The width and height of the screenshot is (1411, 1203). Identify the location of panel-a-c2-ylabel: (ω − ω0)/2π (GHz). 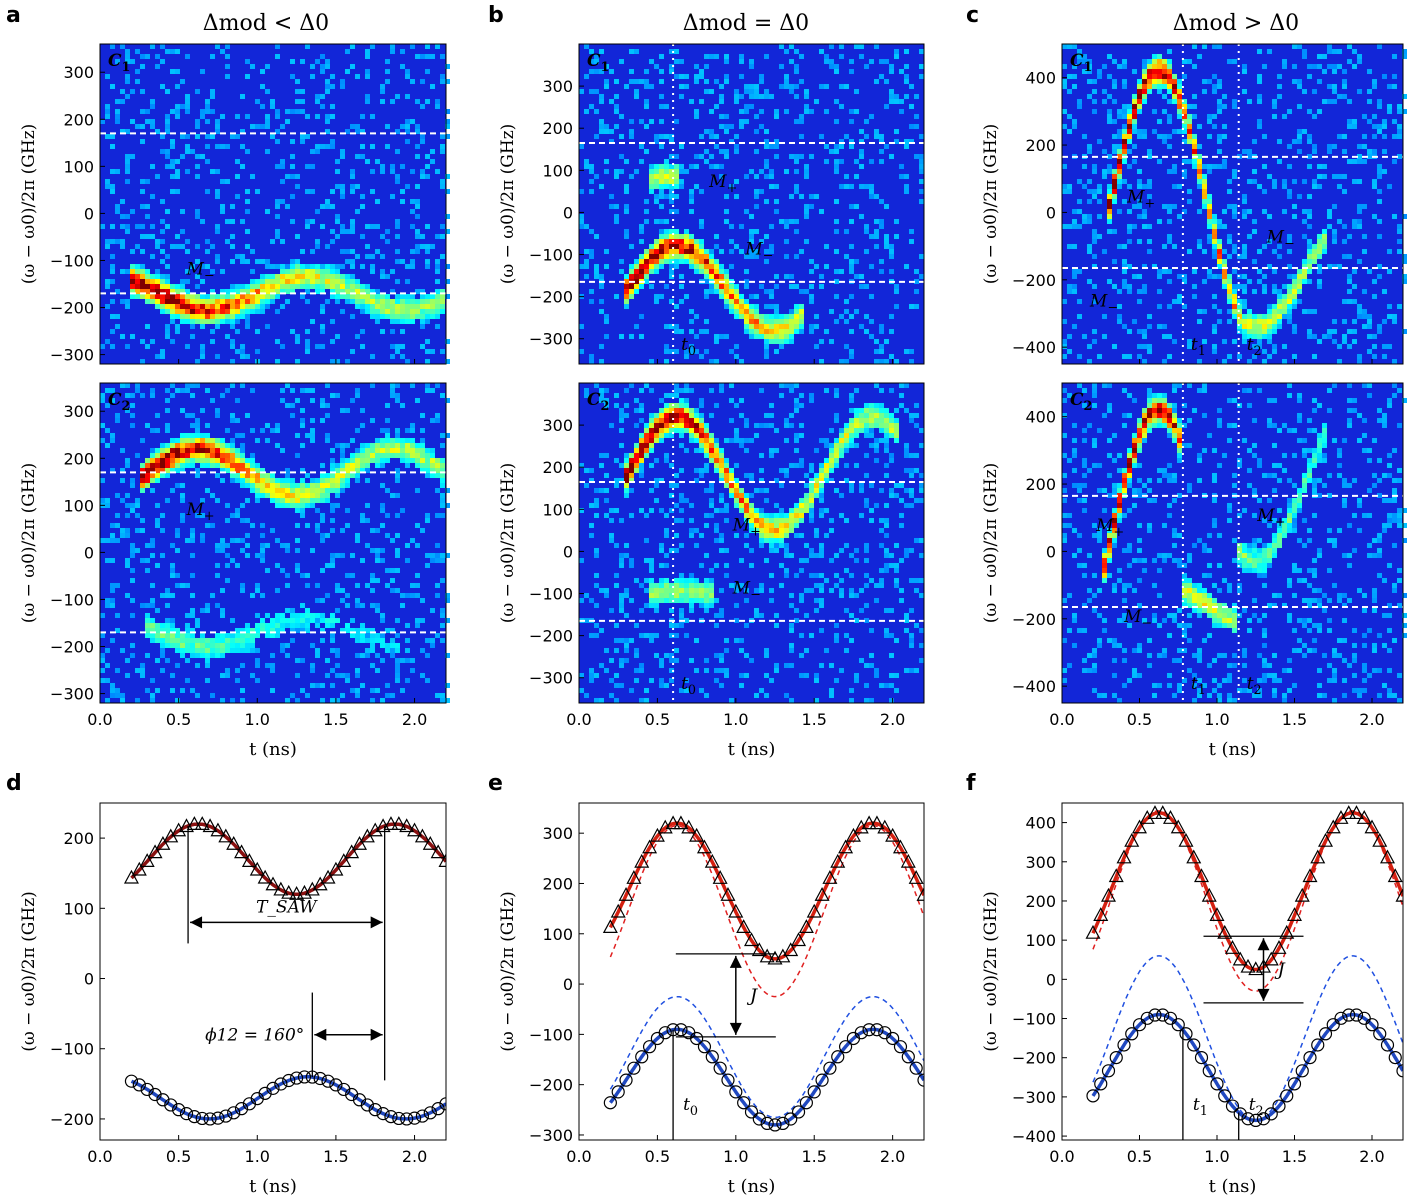
(29, 543).